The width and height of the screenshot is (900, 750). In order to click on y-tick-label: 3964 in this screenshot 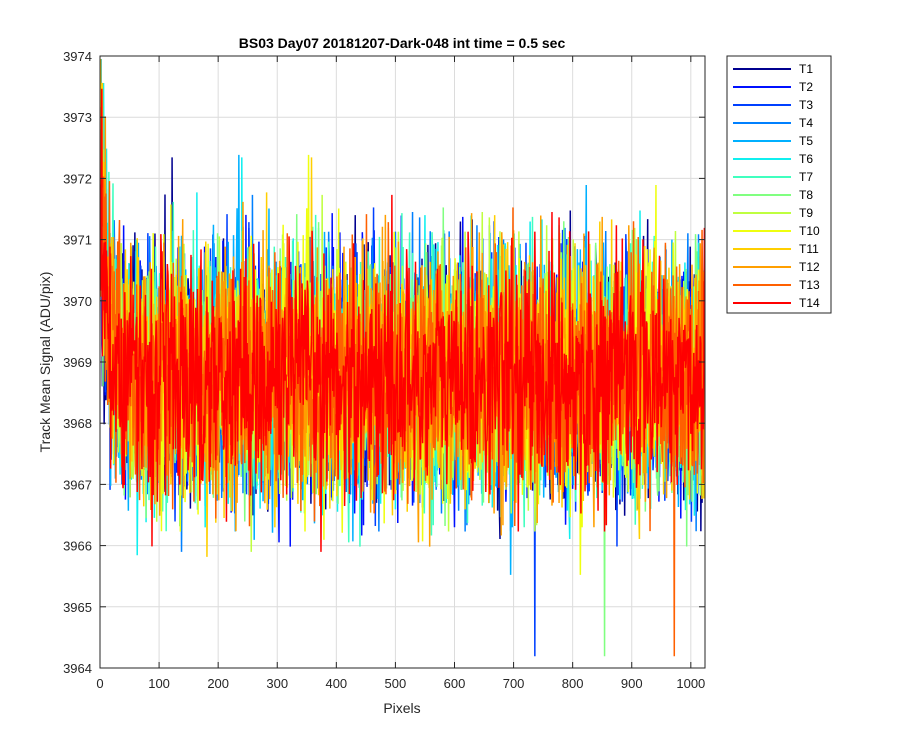, I will do `click(77, 668)`.